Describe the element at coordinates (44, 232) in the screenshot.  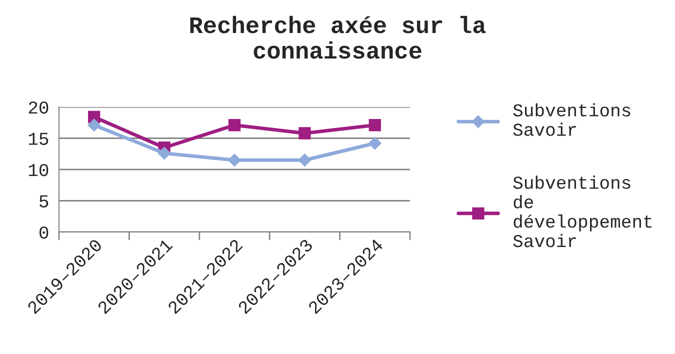
I see `y-tick-label: 0` at that location.